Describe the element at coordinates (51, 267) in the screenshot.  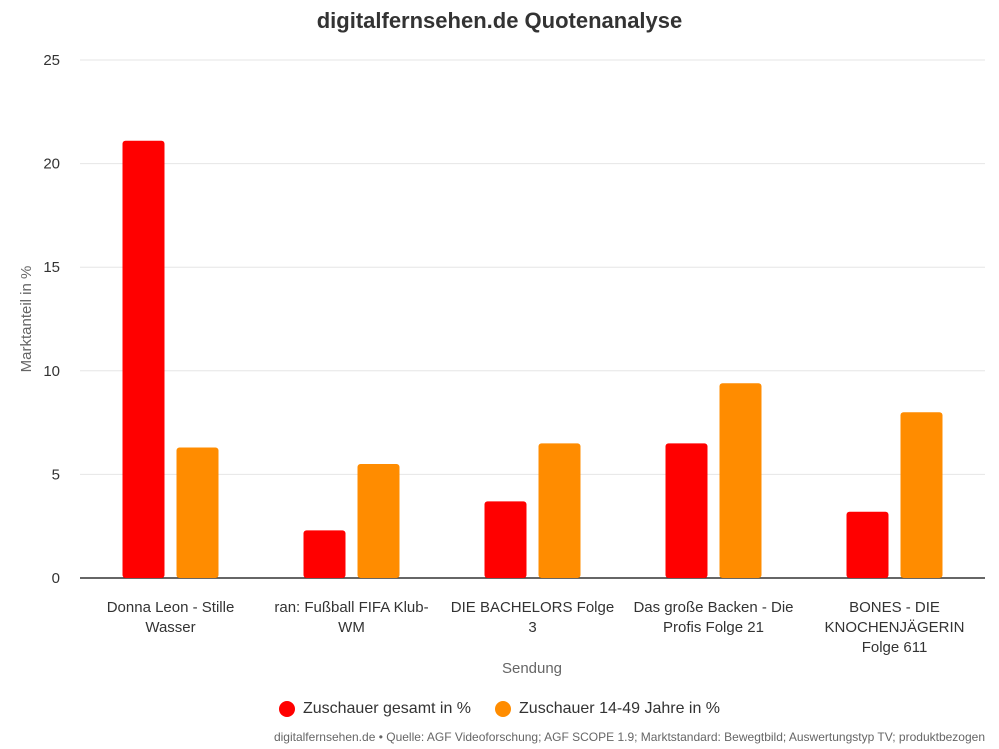
I see `y-tick-label: 15` at that location.